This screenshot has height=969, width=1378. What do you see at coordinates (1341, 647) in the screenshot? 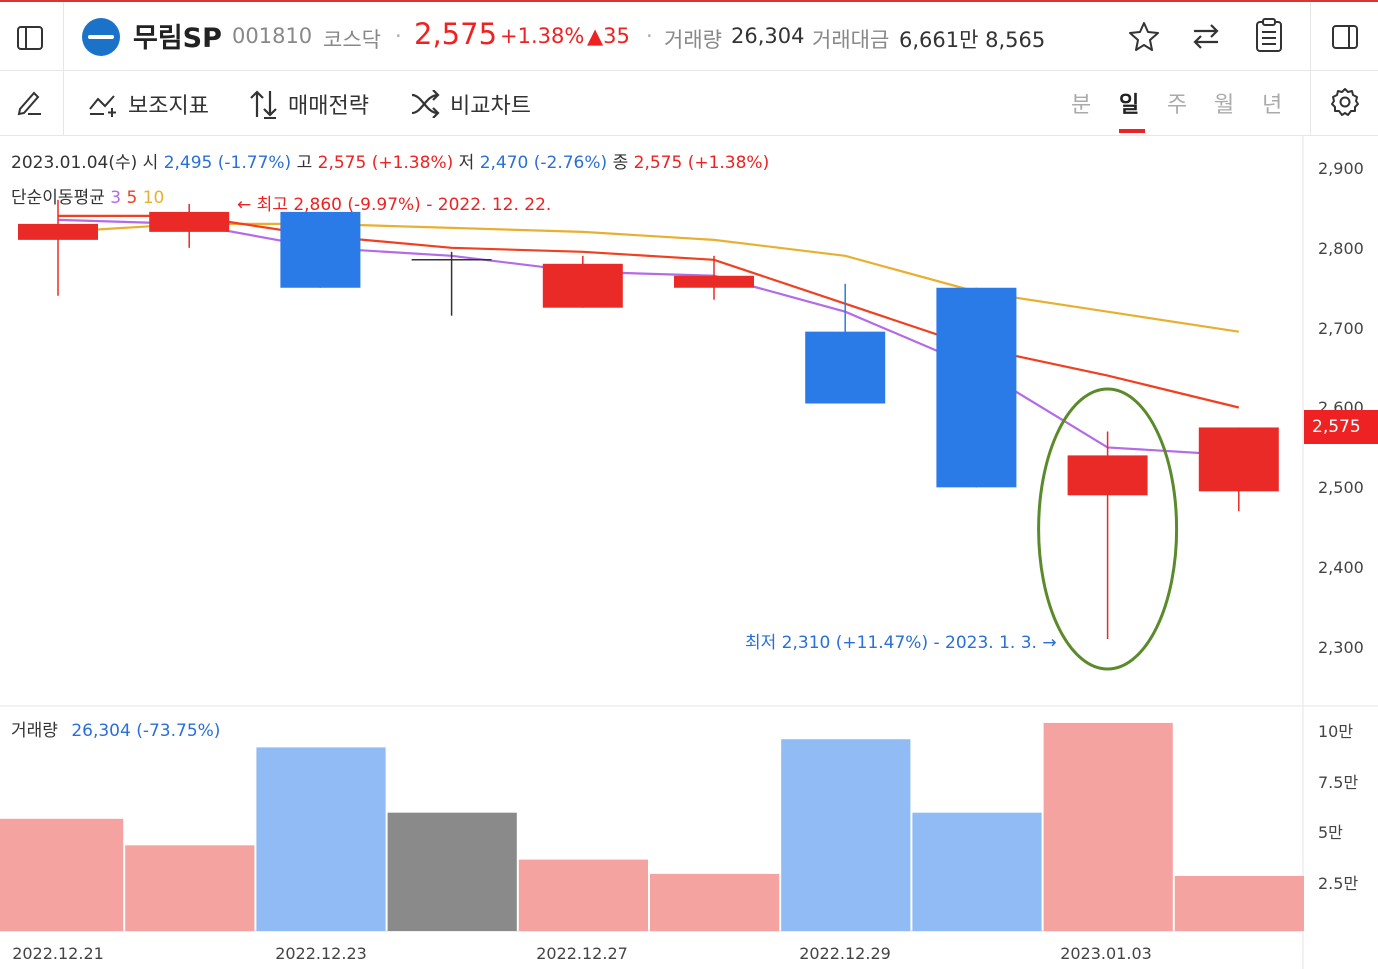
I see `y-tick: 2,300` at bounding box center [1341, 647].